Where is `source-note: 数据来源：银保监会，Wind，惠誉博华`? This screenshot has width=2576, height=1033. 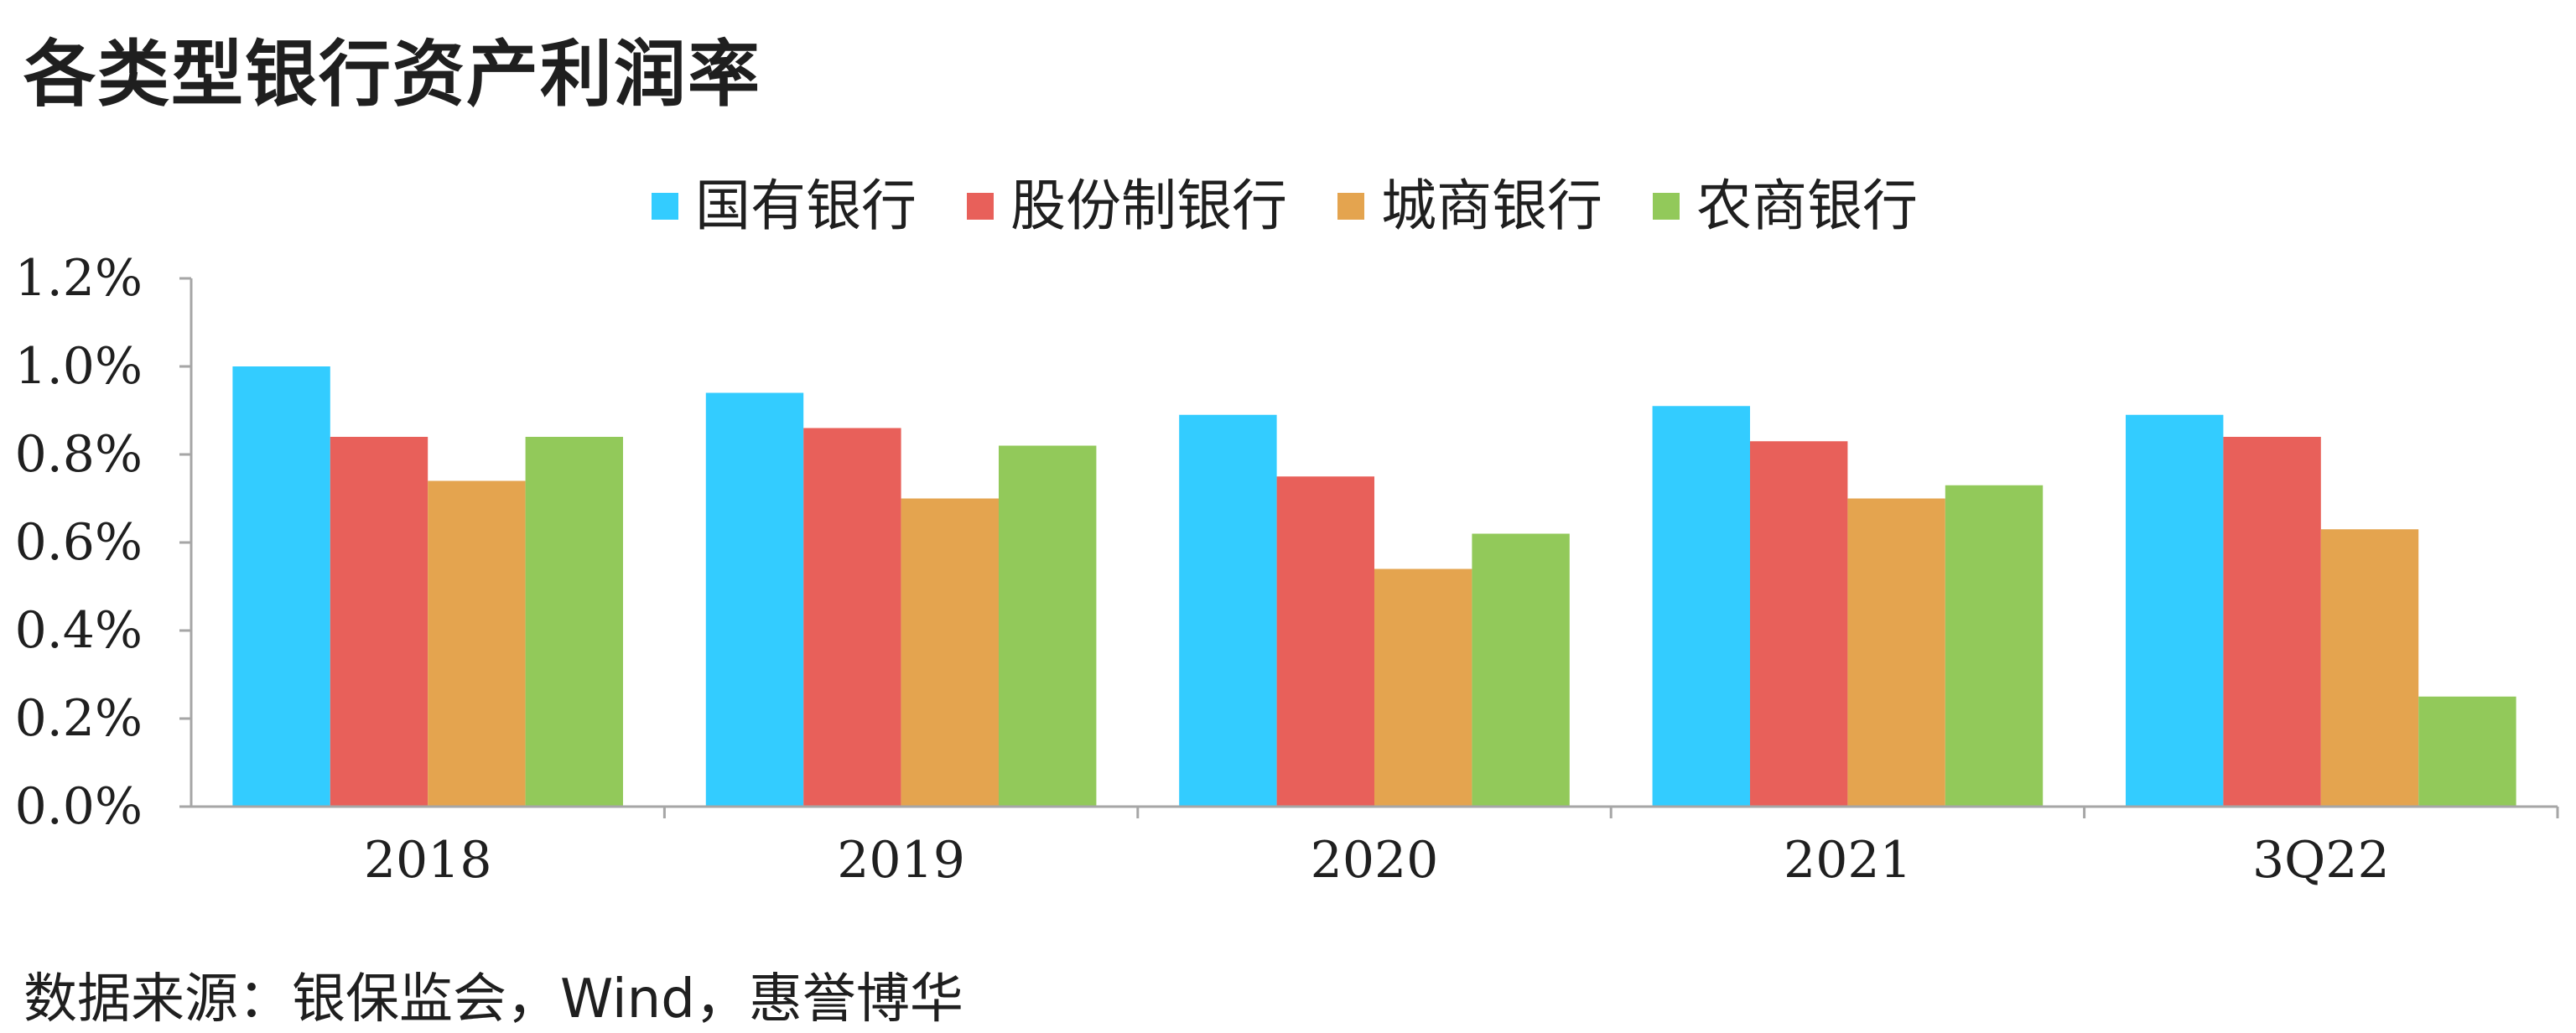 source-note: 数据来源：银保监会，Wind，惠誉博华 is located at coordinates (493, 999).